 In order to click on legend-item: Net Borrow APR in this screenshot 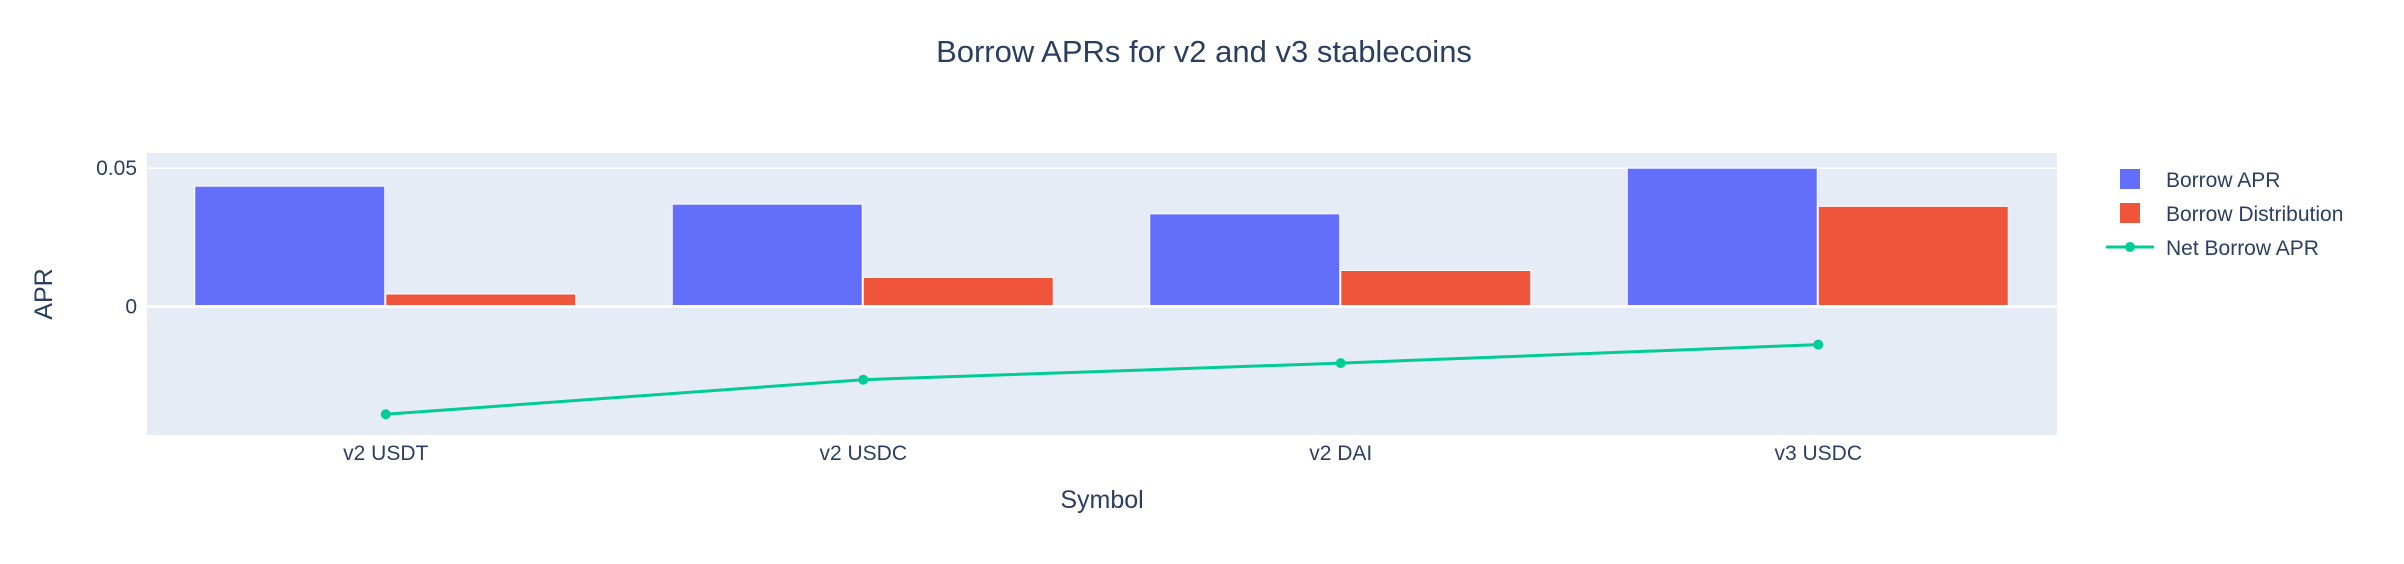, I will do `click(2212, 248)`.